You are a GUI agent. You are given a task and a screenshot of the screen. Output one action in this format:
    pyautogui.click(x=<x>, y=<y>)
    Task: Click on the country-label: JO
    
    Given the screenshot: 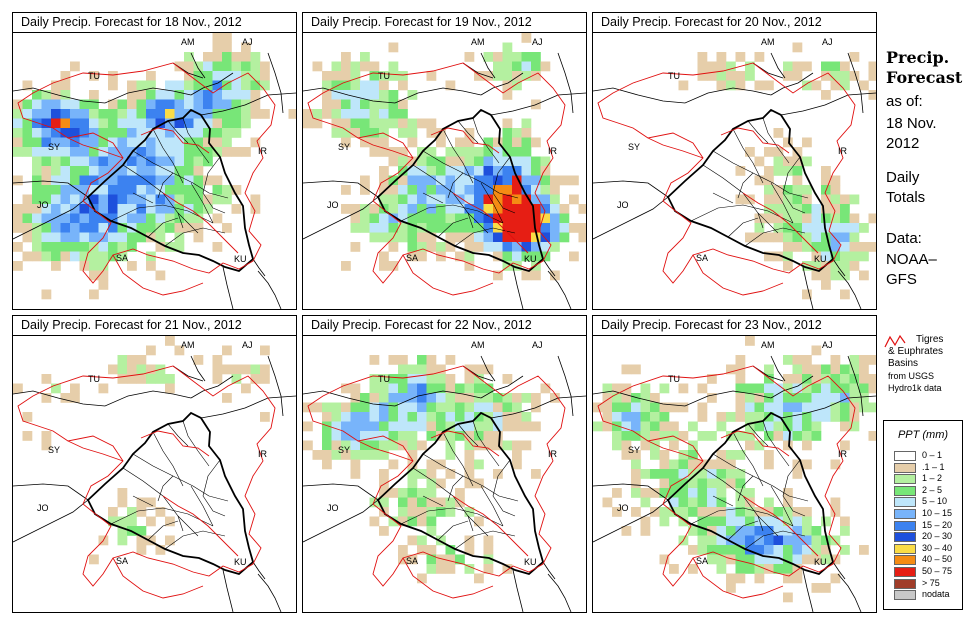 What is the action you would take?
    pyautogui.click(x=43, y=508)
    